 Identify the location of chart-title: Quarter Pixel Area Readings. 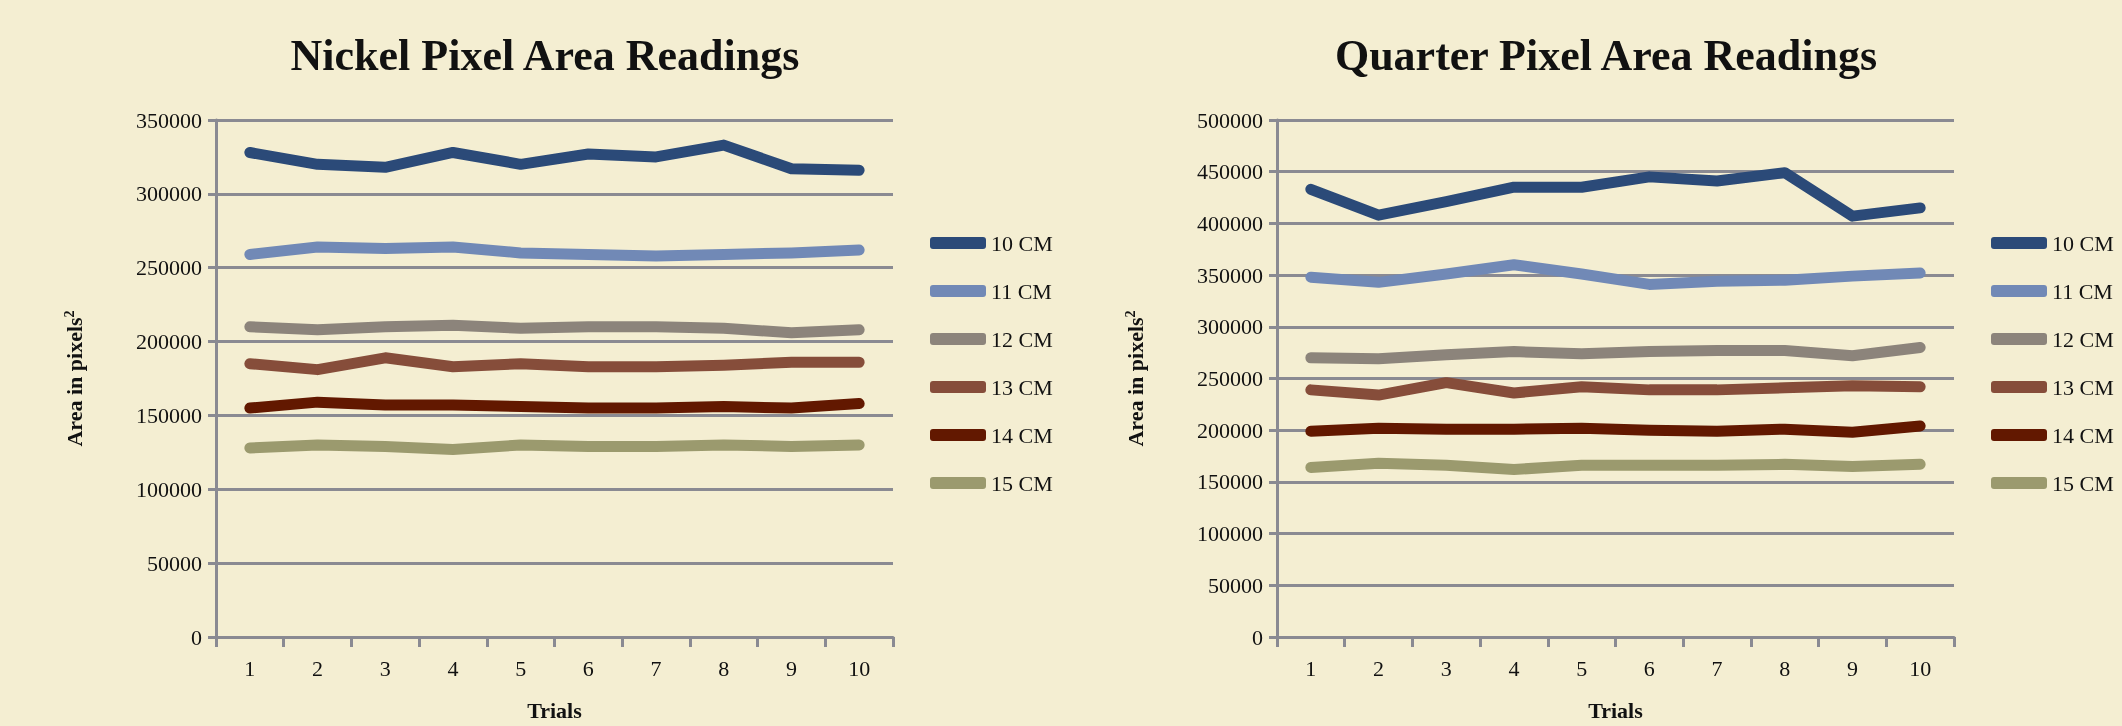
(1606, 55).